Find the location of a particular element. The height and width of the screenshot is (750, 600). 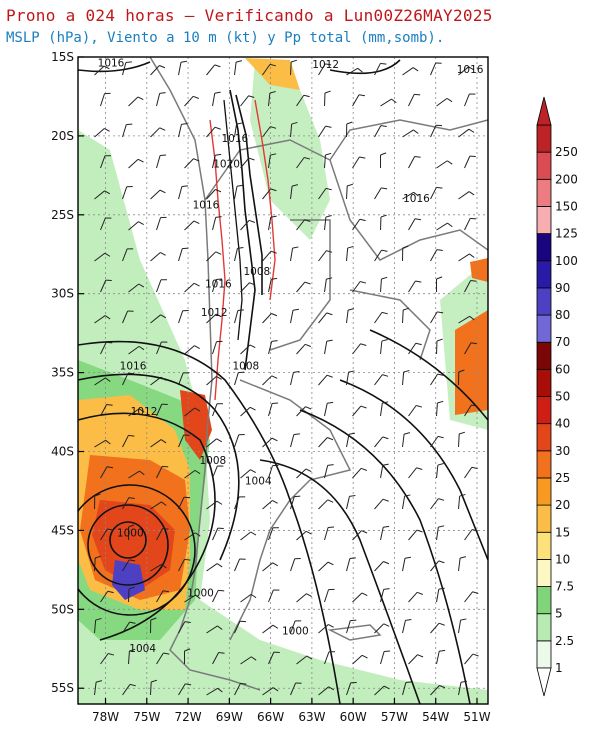

lon-tick-label: 78W is located at coordinates (105, 717).